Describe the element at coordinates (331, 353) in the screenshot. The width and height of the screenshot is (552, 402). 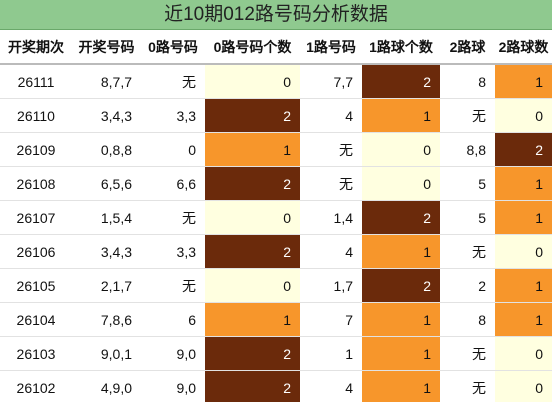
I see `table-cell: 1` at that location.